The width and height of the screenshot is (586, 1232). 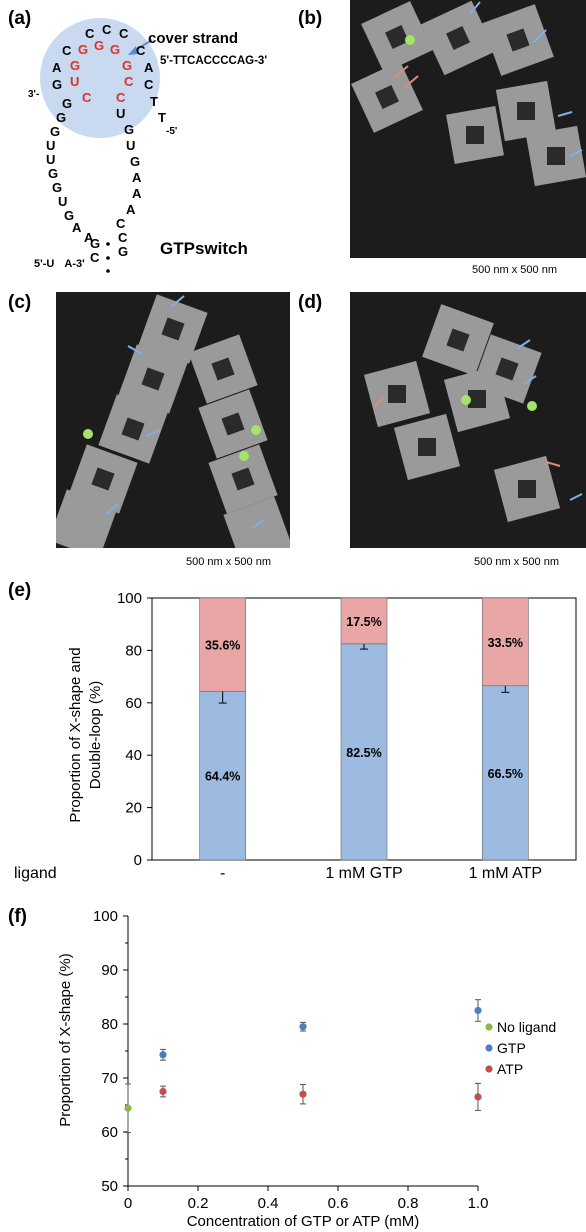 I want to click on afm-image-c, so click(x=173, y=420).